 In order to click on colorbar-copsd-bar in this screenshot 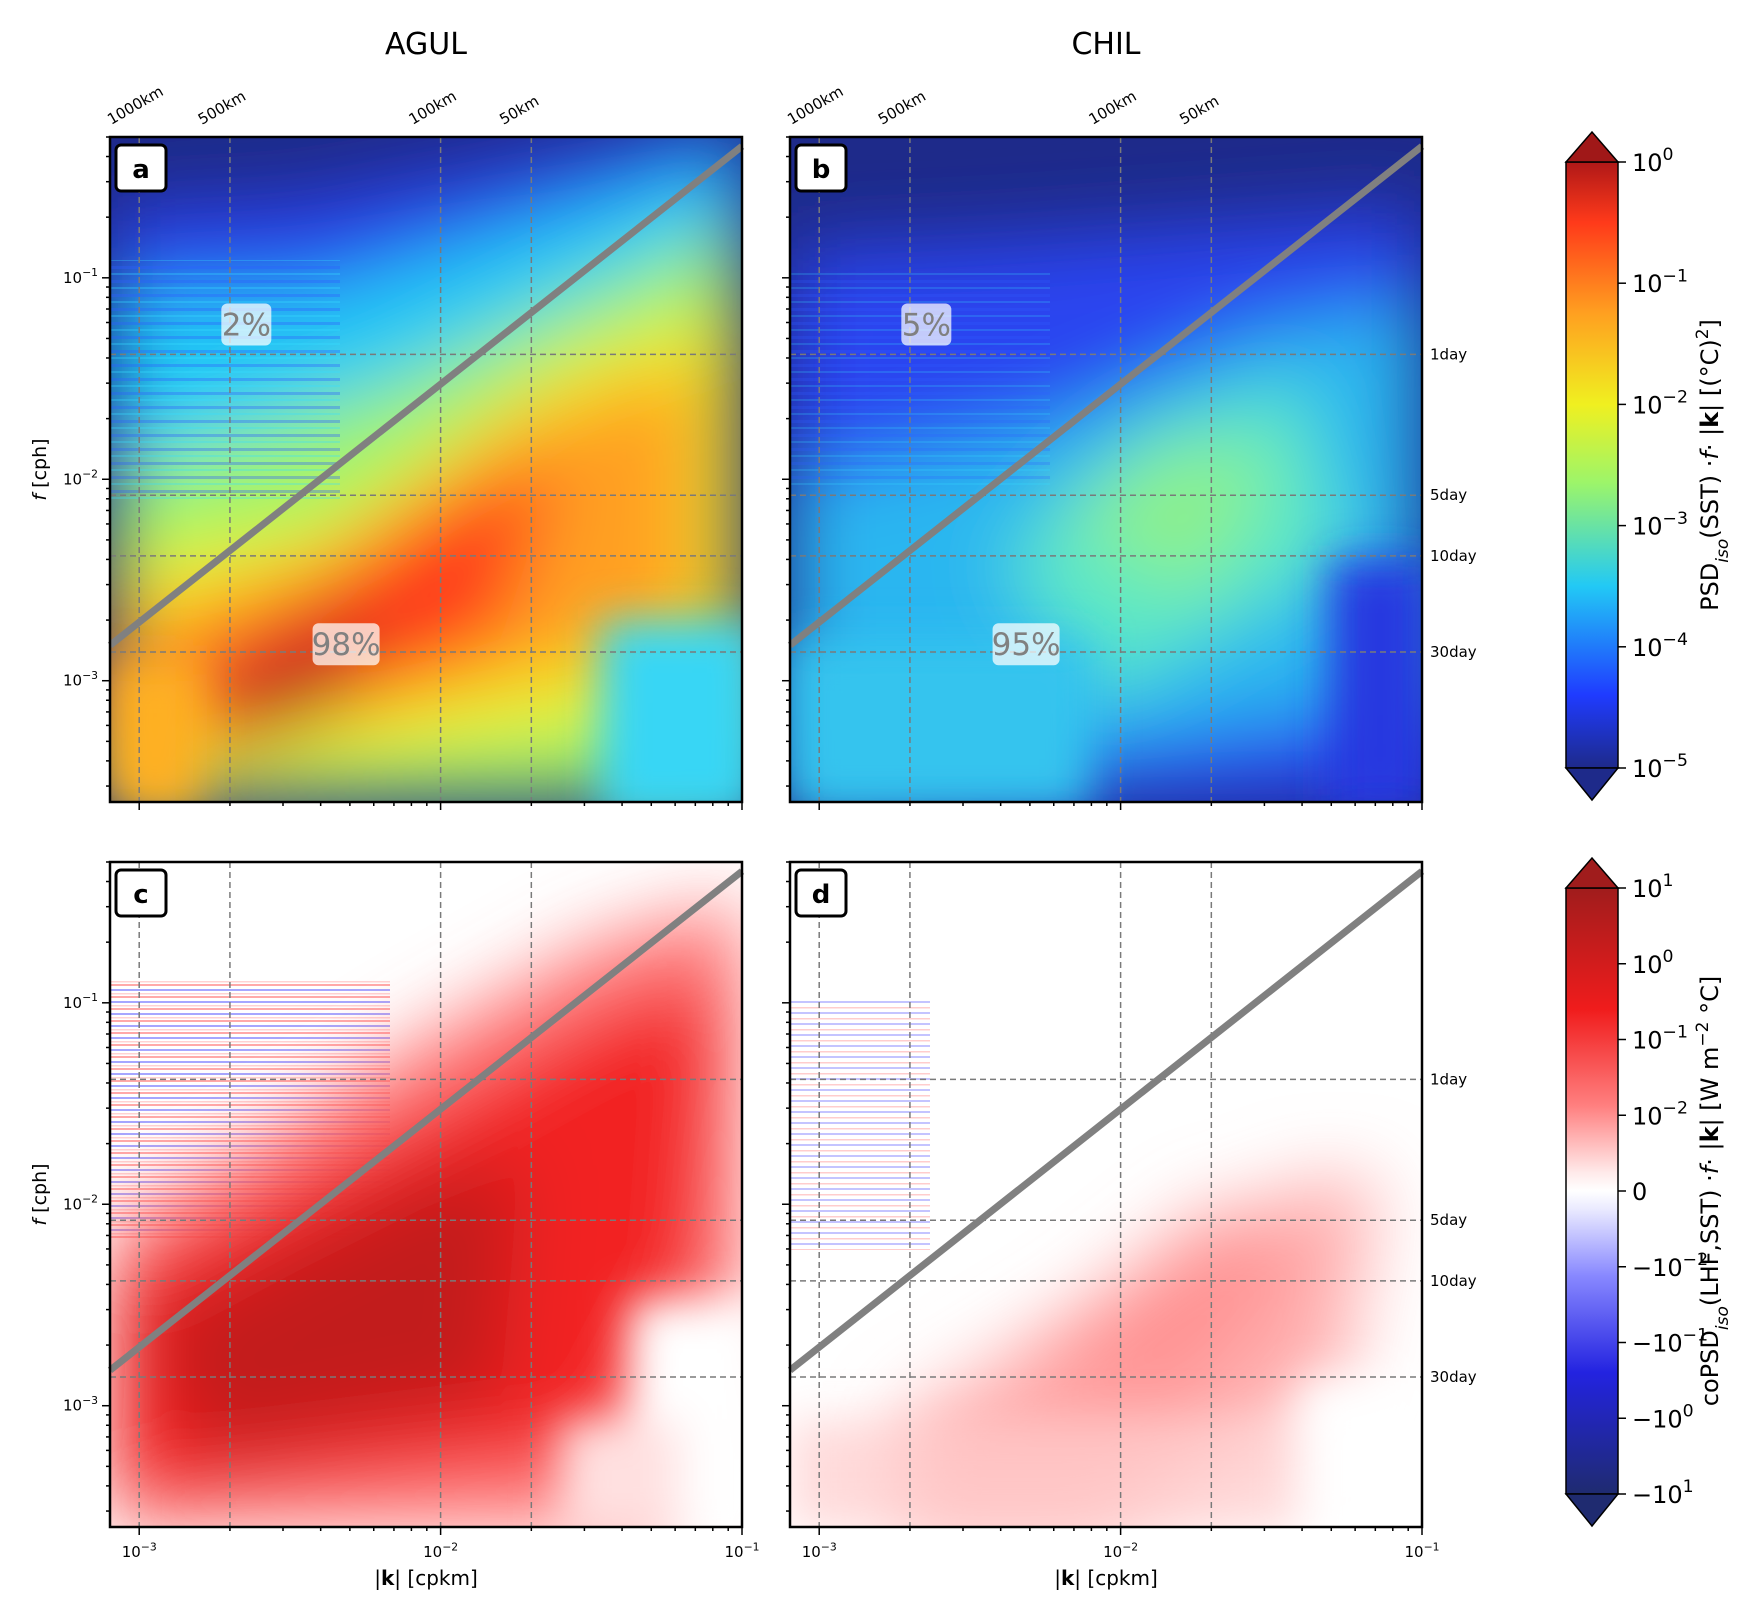, I will do `click(1592, 1191)`.